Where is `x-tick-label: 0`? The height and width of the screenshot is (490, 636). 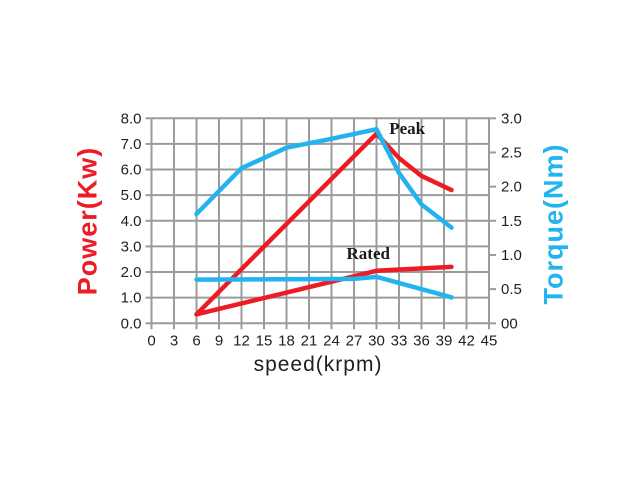 x-tick-label: 0 is located at coordinates (151, 340).